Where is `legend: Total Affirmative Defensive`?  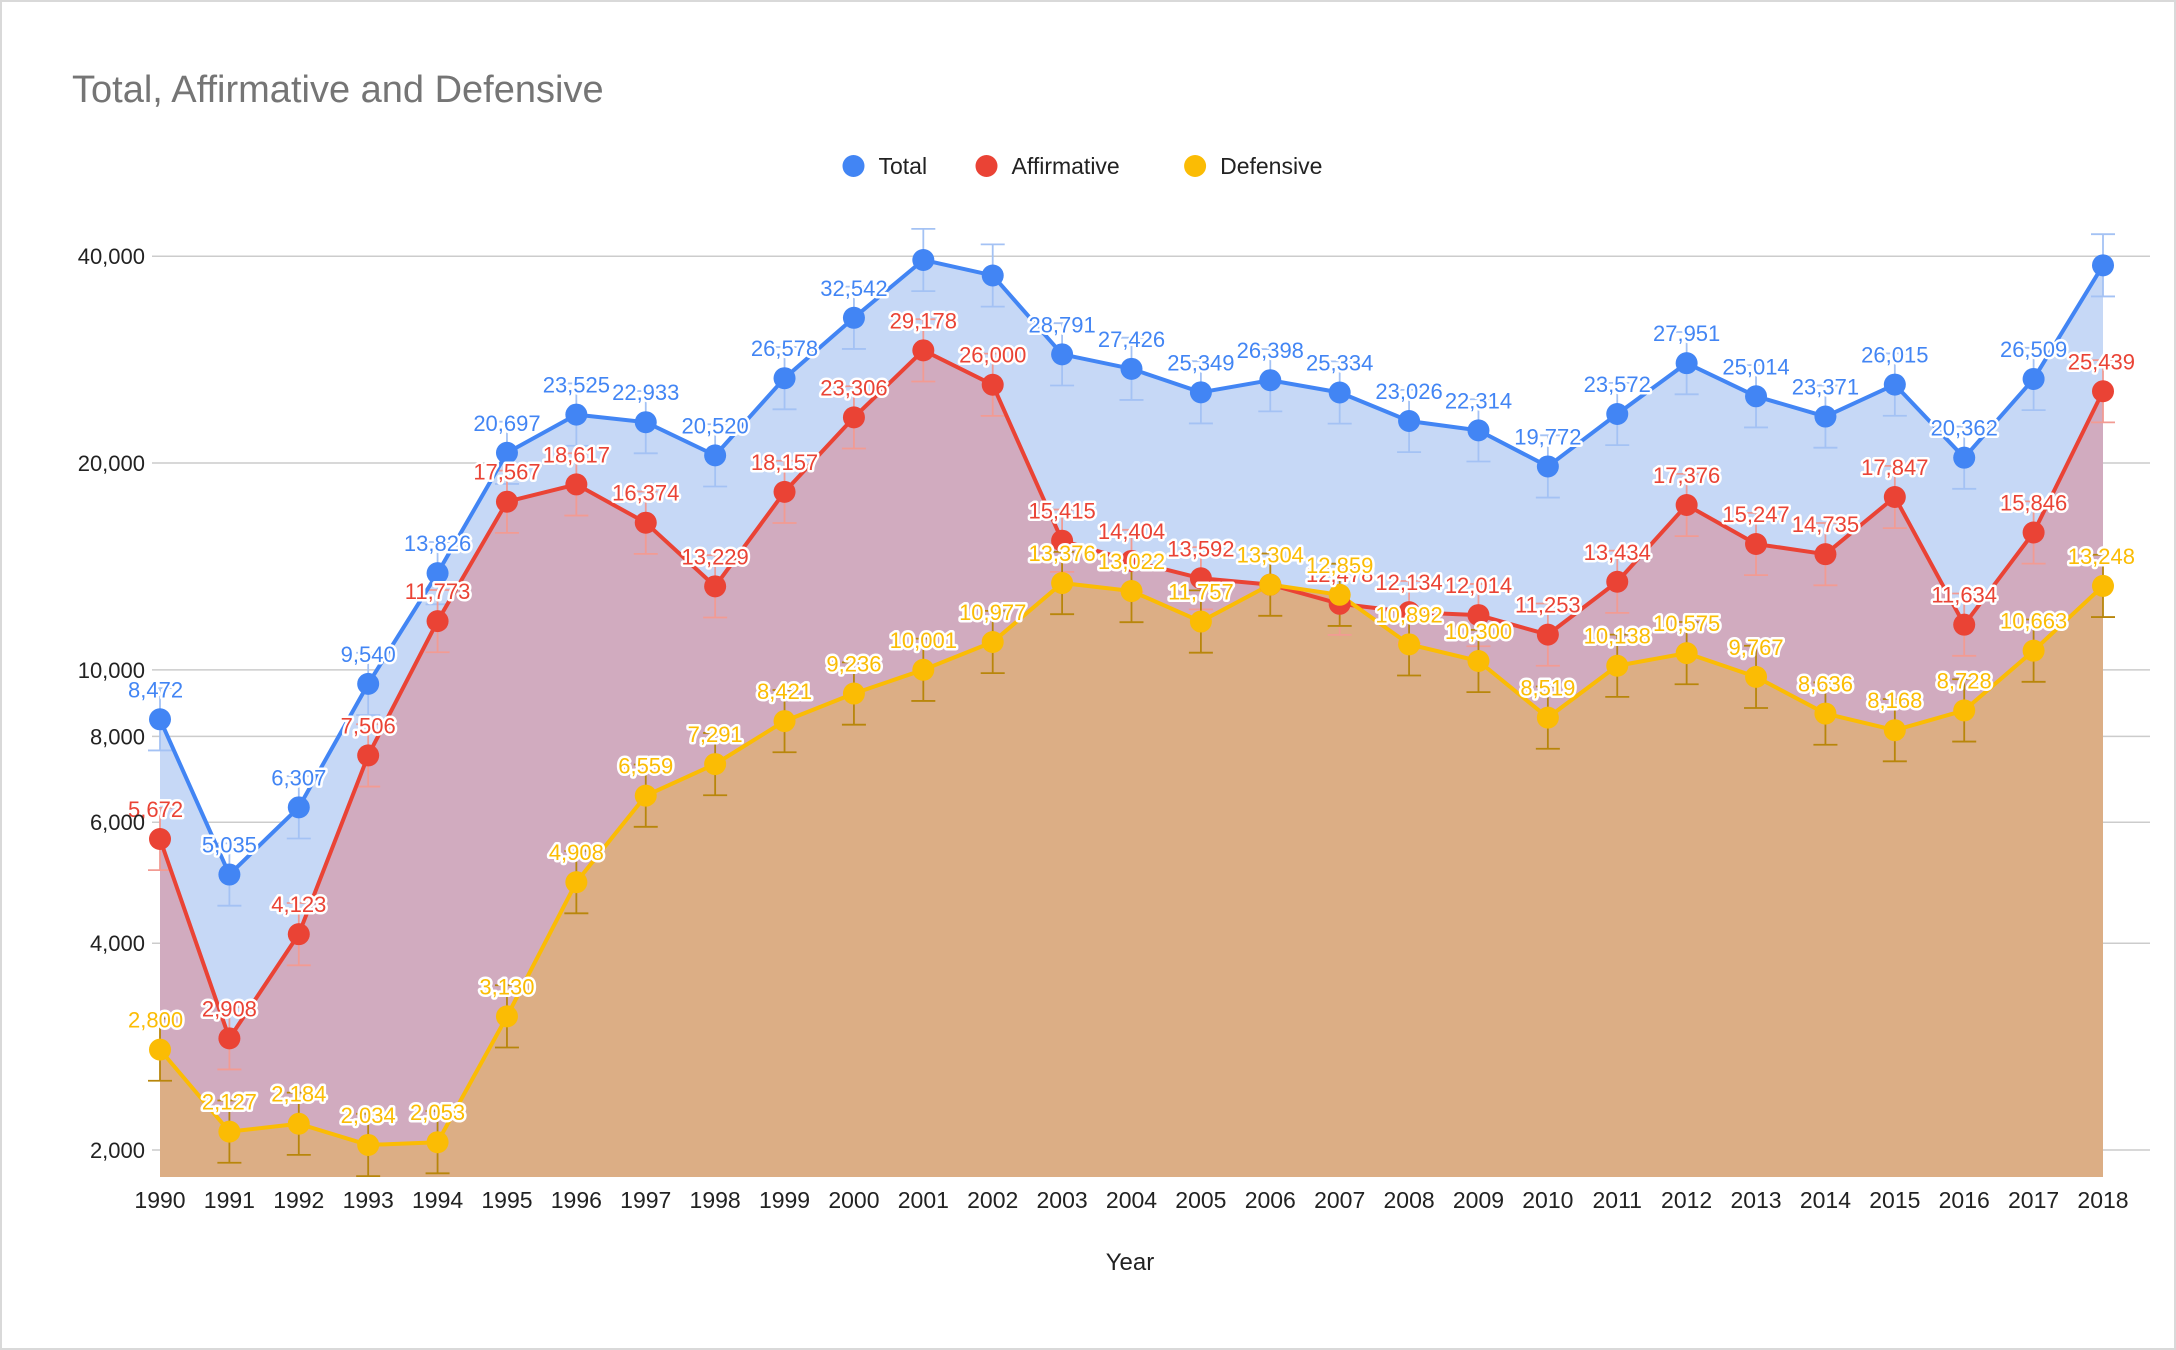
legend: Total Affirmative Defensive is located at coordinates (1082, 166).